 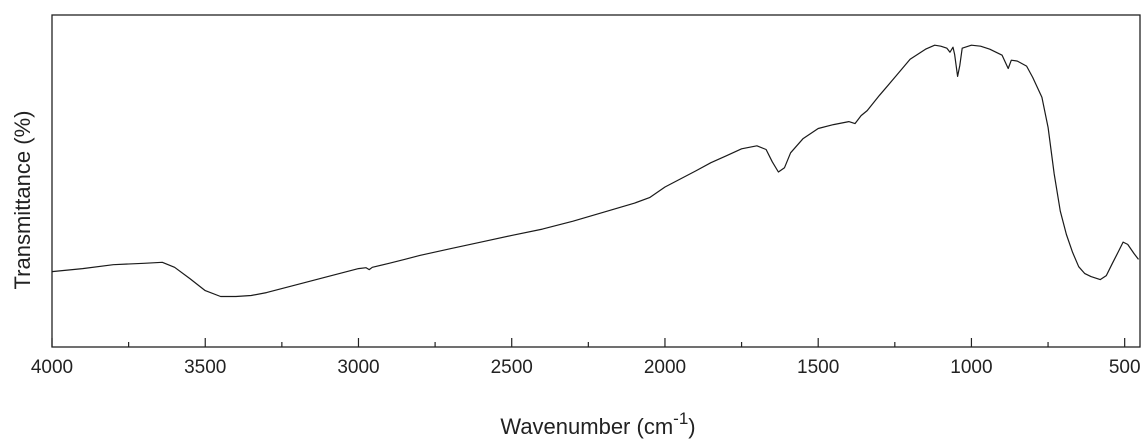 I want to click on x-axis-title-superscript: -1, so click(x=680, y=418).